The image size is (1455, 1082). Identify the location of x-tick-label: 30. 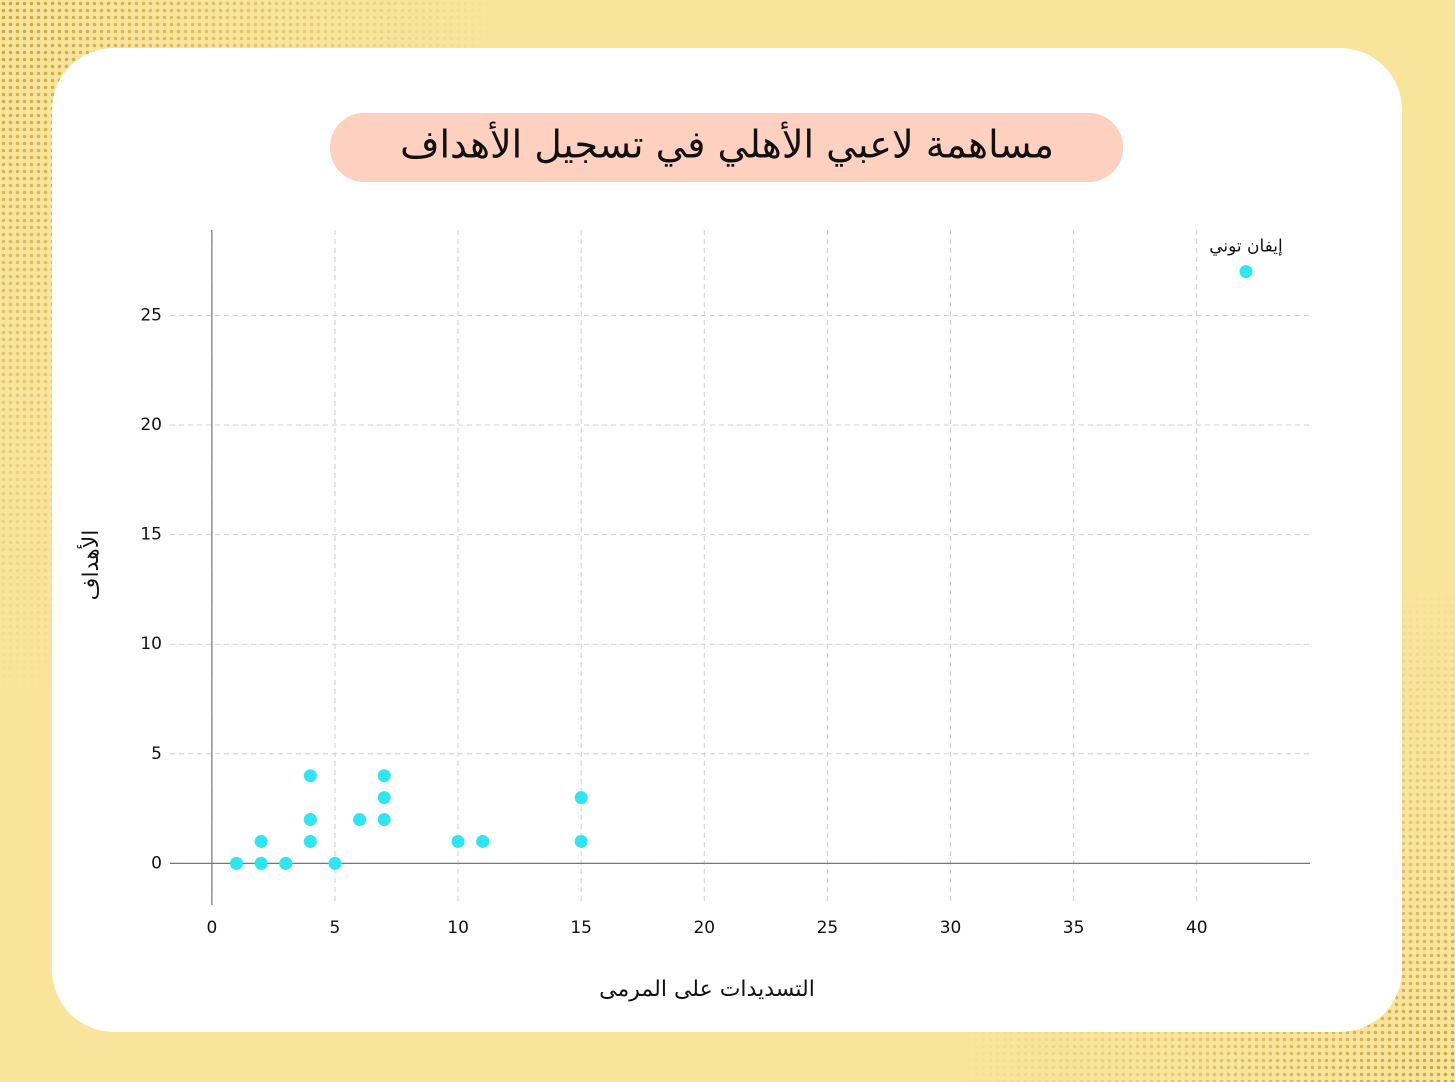
(951, 928).